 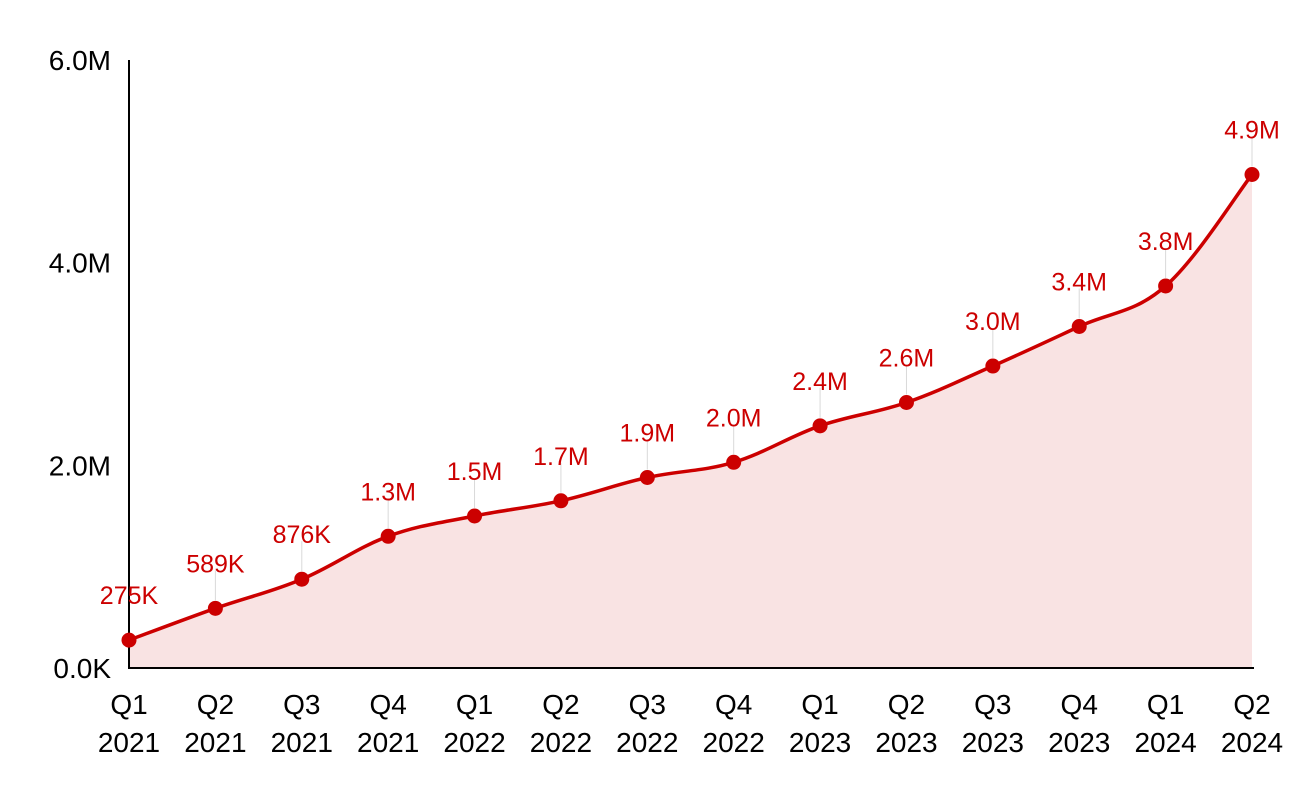 What do you see at coordinates (1079, 283) in the screenshot?
I see `data-label: 3.4M` at bounding box center [1079, 283].